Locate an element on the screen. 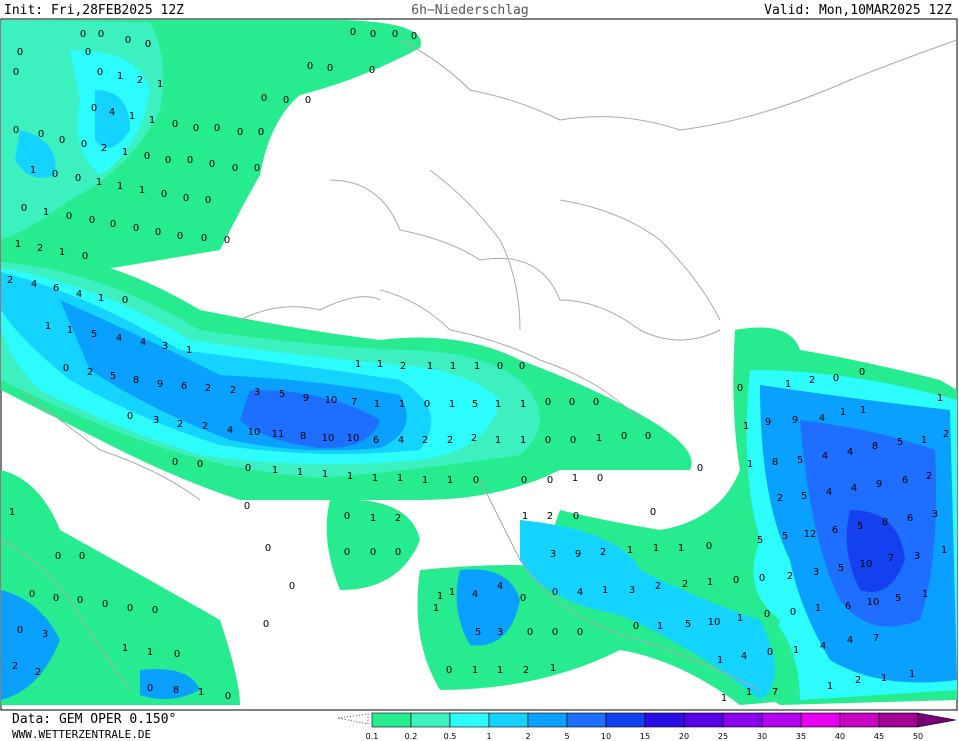  precip-value: 12 is located at coordinates (810, 534).